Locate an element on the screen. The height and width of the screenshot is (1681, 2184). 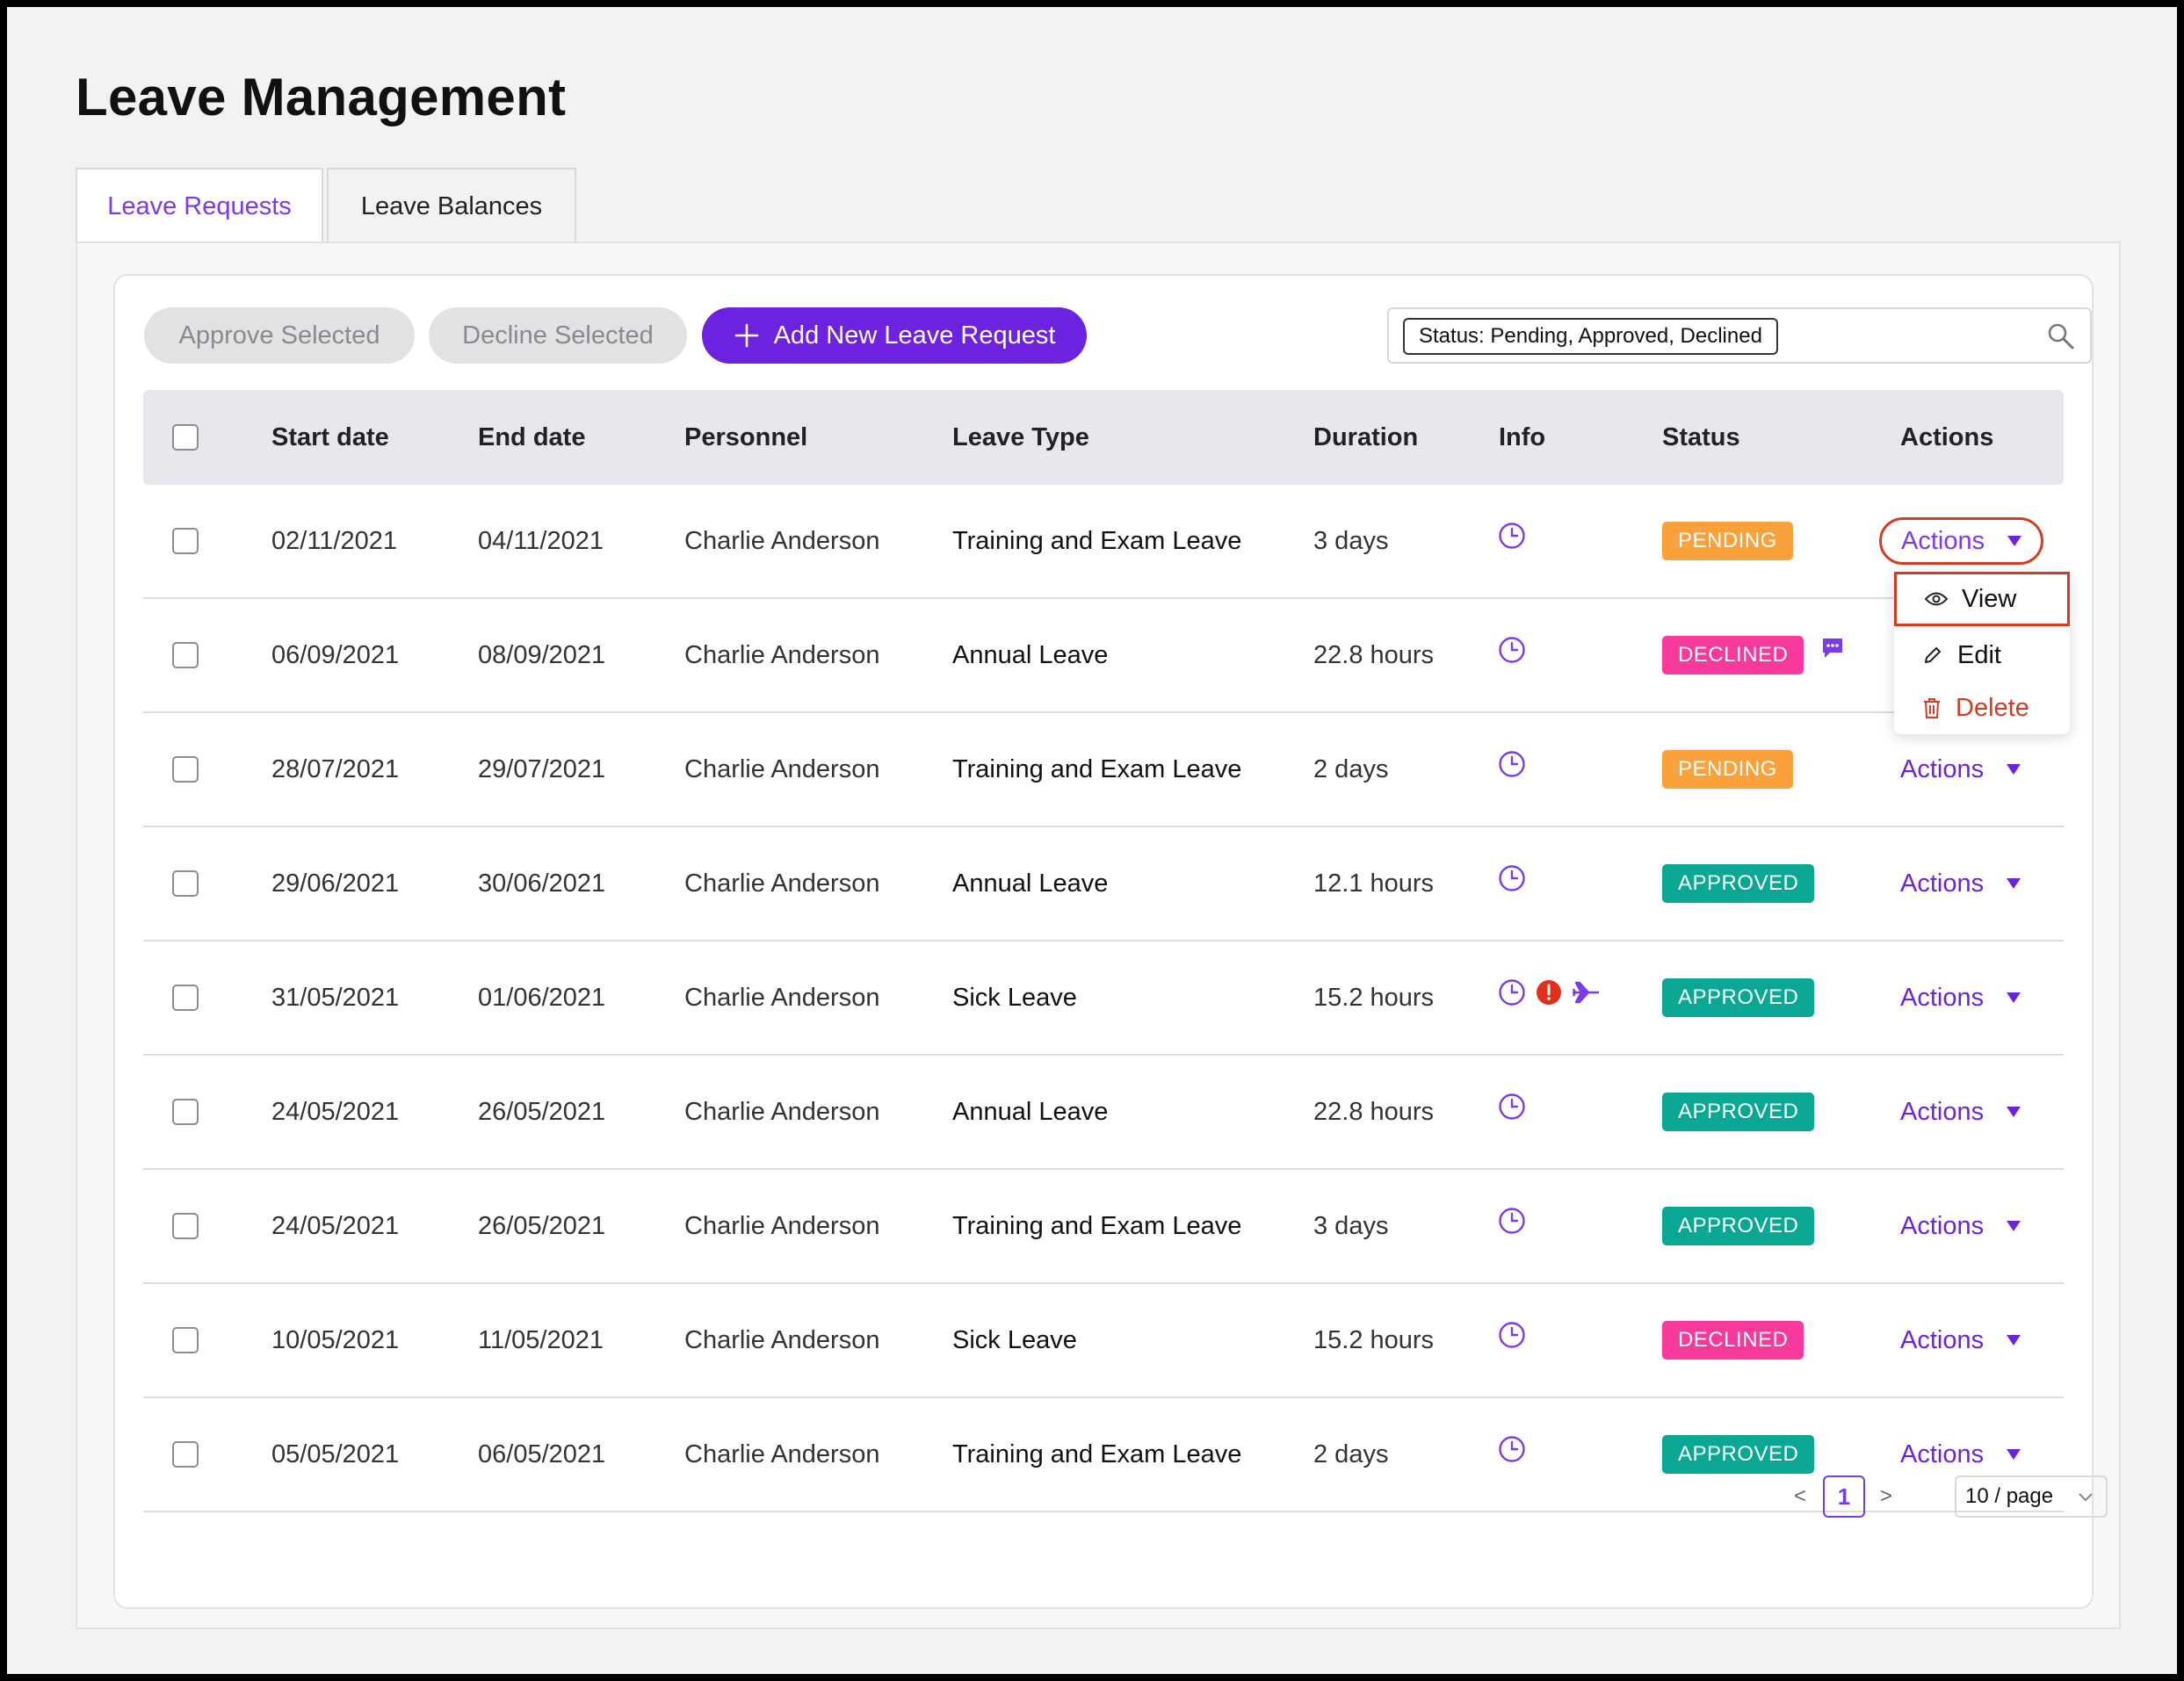
start-date-cell: 10/05/2021 is located at coordinates (335, 1340).